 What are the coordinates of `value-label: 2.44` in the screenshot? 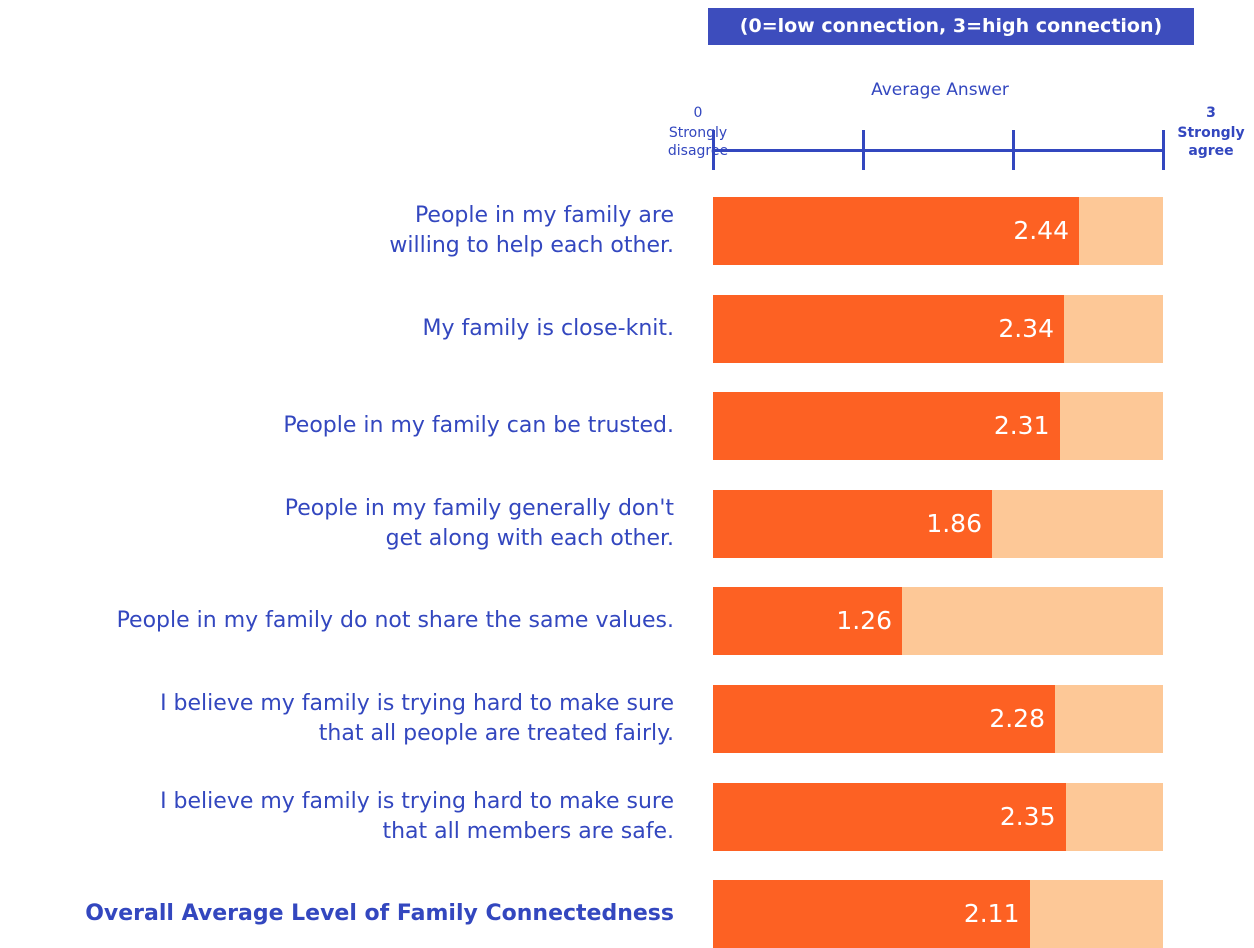 It's located at (1041, 230).